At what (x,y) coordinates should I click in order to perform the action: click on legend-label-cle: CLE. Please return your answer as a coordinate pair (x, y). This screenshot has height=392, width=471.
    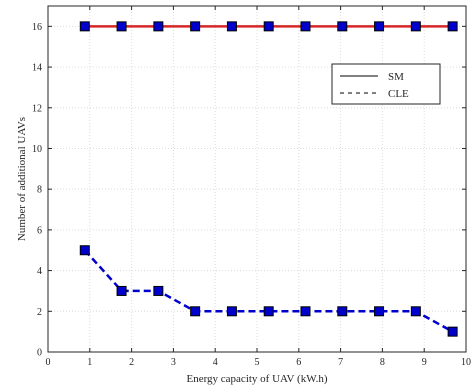
    Looking at the image, I should click on (398, 94).